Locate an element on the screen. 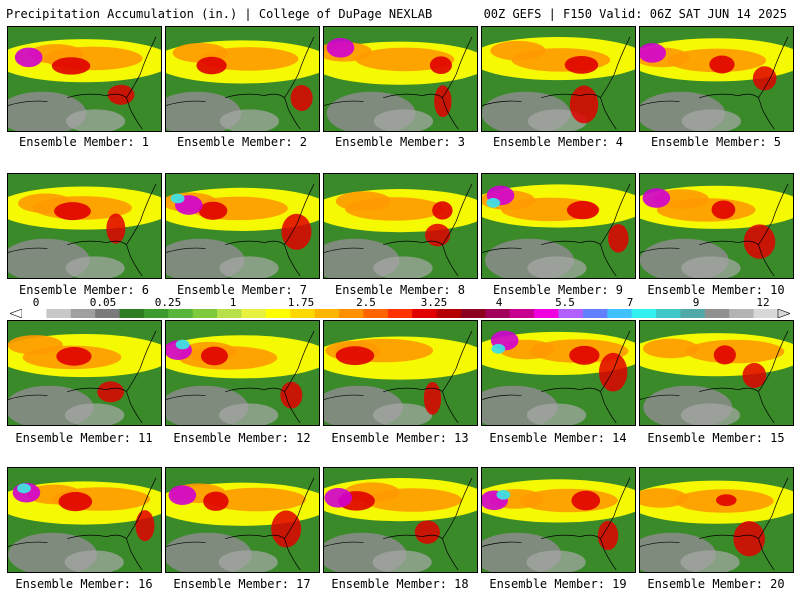 Image resolution: width=800 pixels, height=600 pixels. colorbar-tick-label: 12 is located at coordinates (763, 302).